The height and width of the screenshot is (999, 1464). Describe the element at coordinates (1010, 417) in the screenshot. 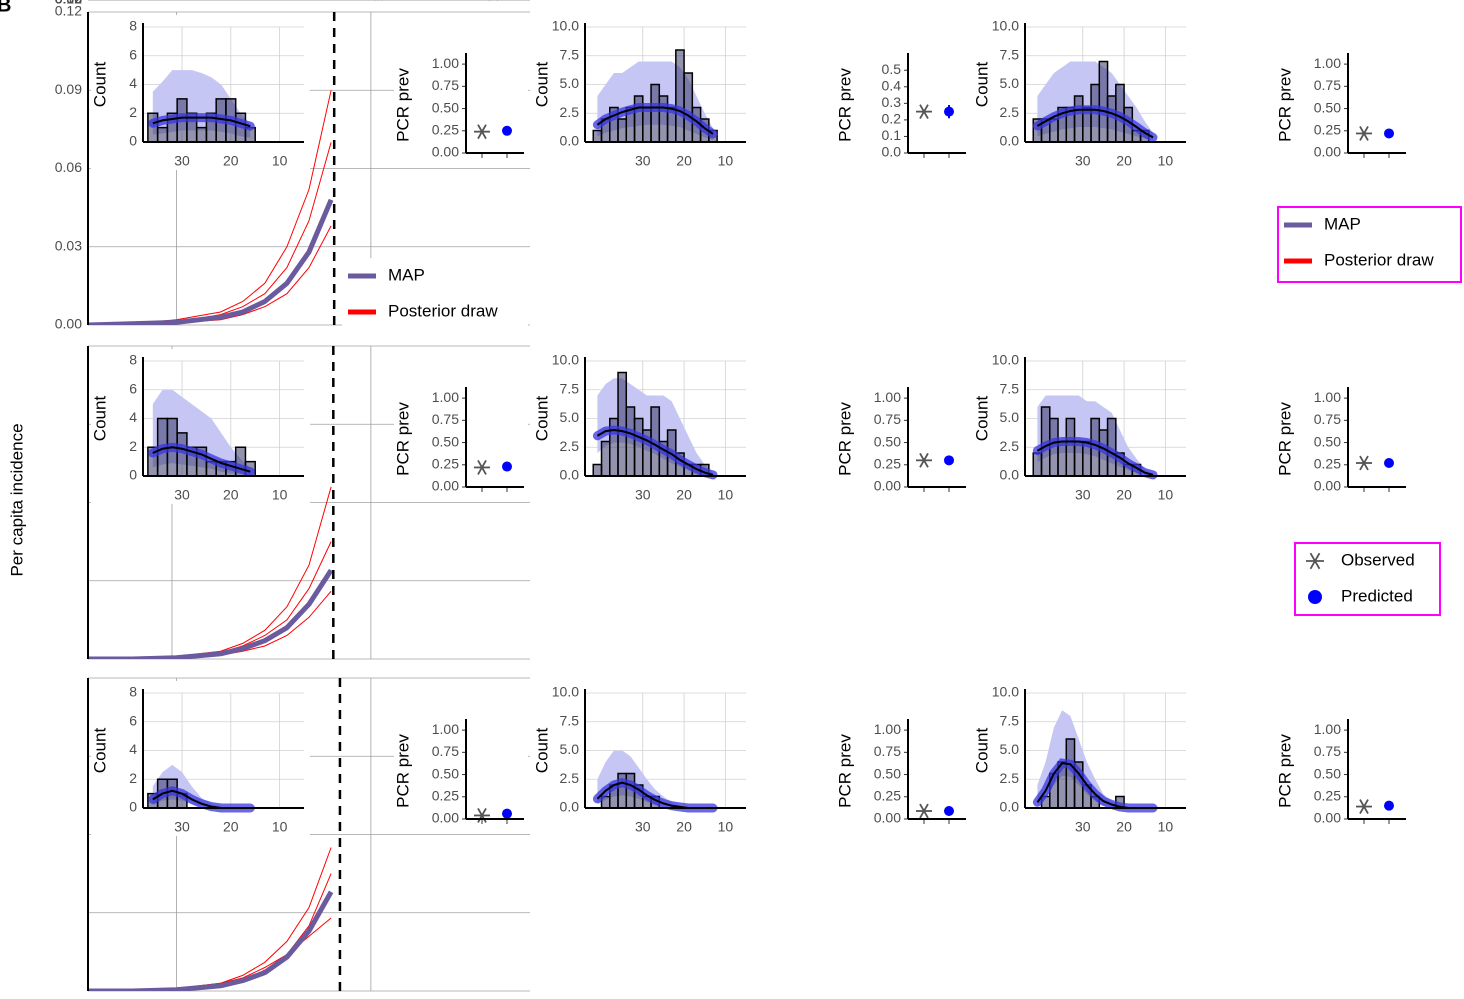

I see `y-tick-label: 5.0` at that location.